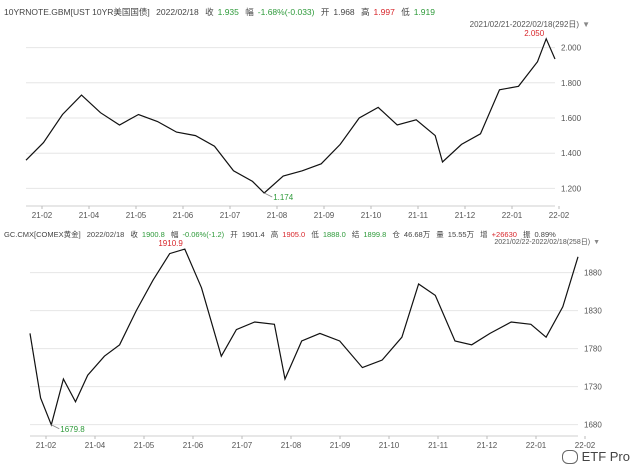 The width and height of the screenshot is (640, 470). What do you see at coordinates (569, 456) in the screenshot?
I see `wechat-icon` at bounding box center [569, 456].